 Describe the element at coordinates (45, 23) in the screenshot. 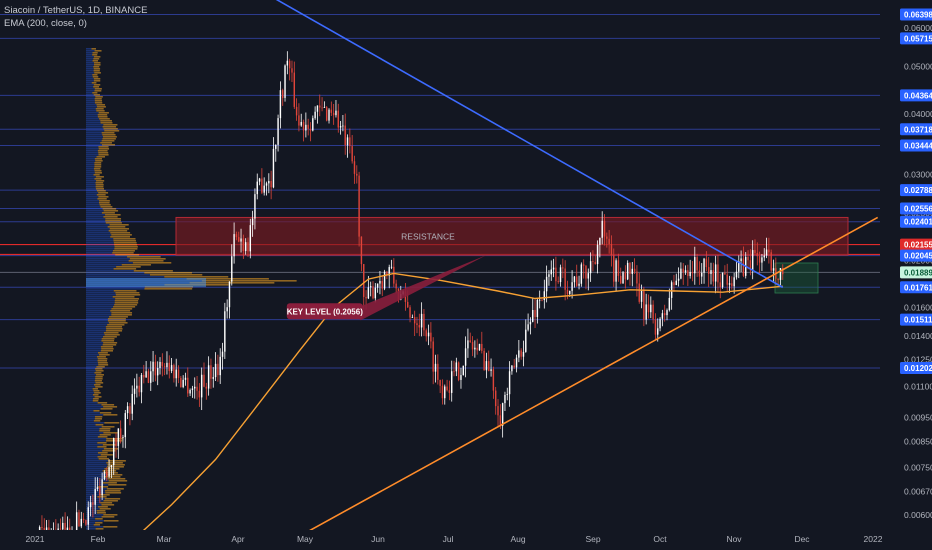

I see `indicator-label: EMA (200, close, 0)` at that location.